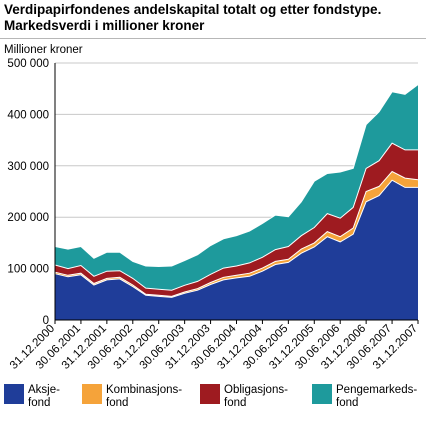  I want to click on y-tick-label-3: 300 000, so click(28, 167).